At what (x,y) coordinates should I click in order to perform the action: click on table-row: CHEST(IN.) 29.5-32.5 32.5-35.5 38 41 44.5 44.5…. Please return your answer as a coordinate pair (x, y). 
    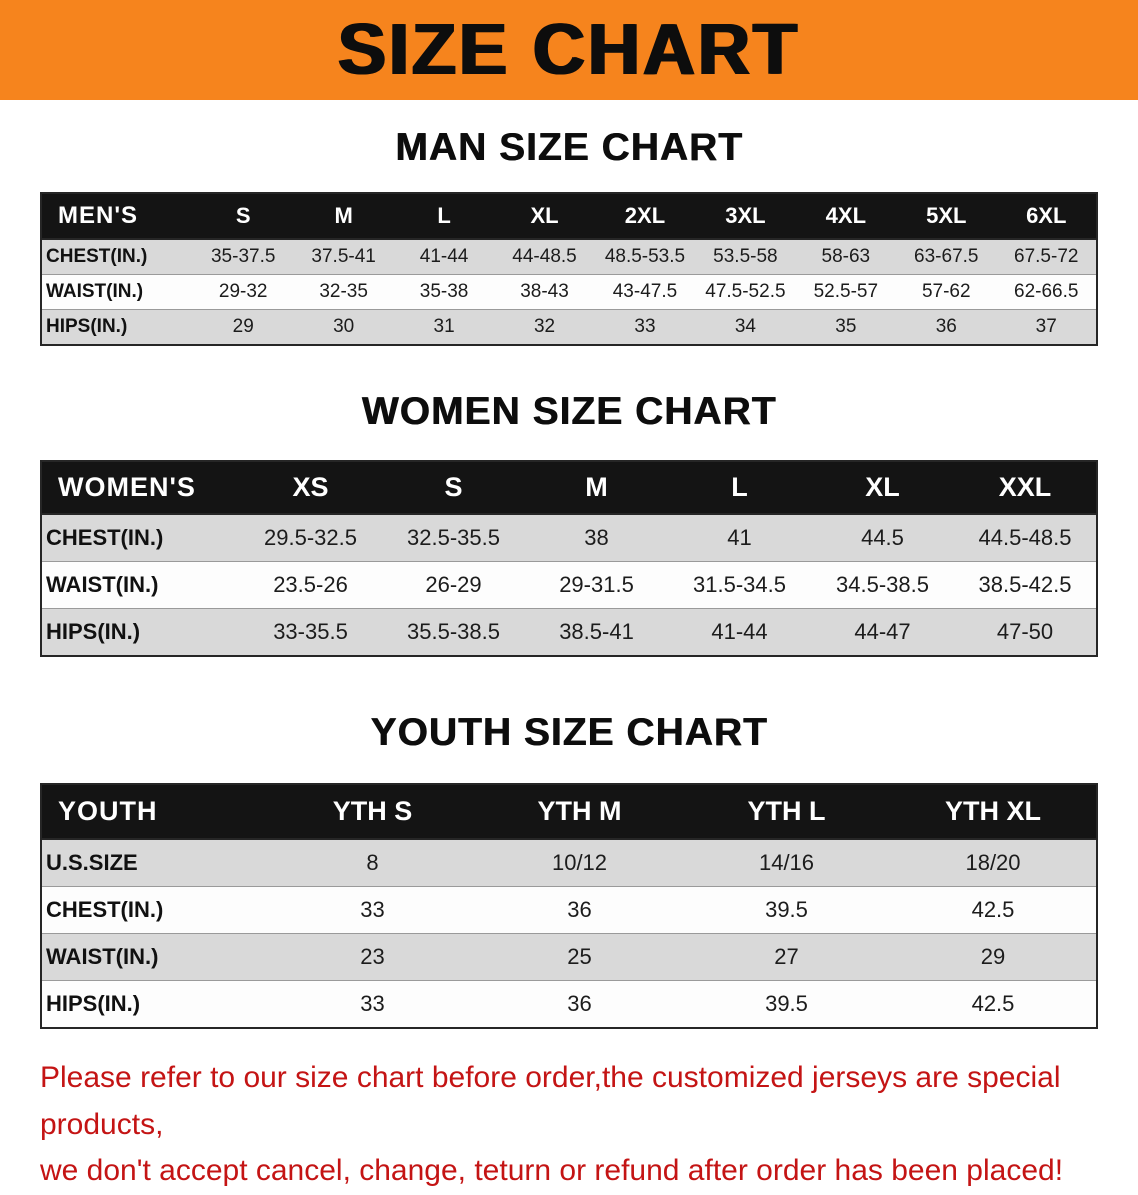
    Looking at the image, I should click on (569, 538).